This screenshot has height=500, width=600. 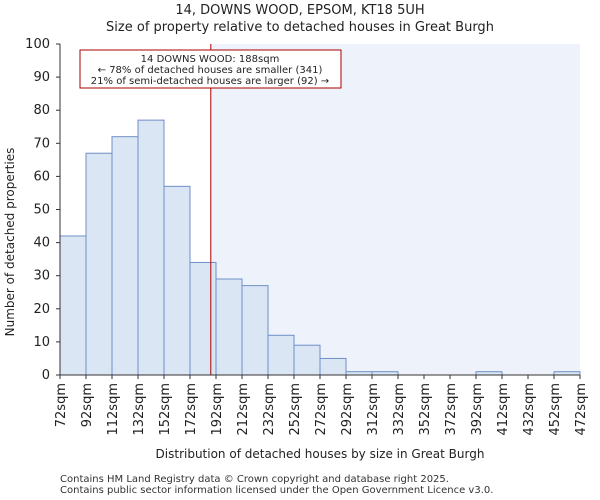 What do you see at coordinates (347, 409) in the screenshot?
I see `x-tick-label: 292sqm` at bounding box center [347, 409].